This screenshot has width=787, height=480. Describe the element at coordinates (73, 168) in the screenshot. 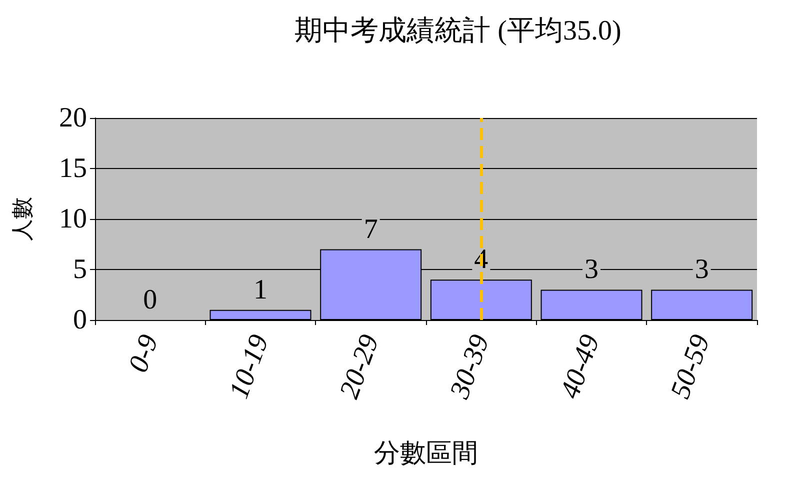

I see `y-tick-label: 15` at that location.